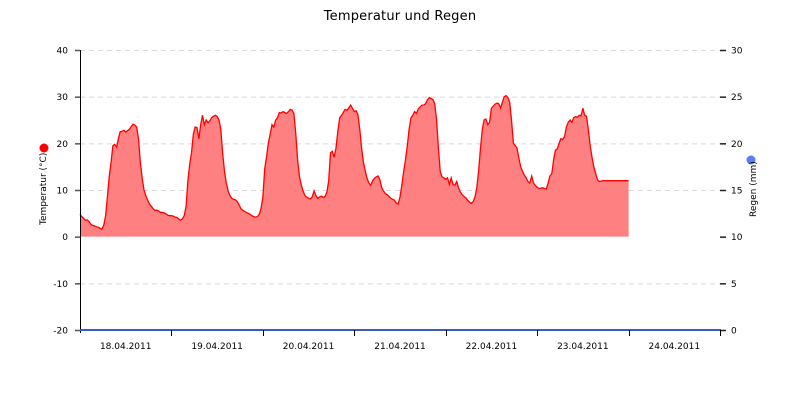 This screenshot has height=400, width=800. I want to click on right-tick-label: 30, so click(737, 52).